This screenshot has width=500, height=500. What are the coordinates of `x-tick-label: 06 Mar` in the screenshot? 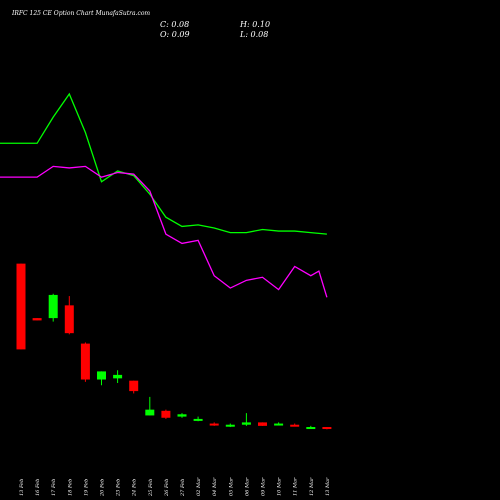 It's located at (247, 486).